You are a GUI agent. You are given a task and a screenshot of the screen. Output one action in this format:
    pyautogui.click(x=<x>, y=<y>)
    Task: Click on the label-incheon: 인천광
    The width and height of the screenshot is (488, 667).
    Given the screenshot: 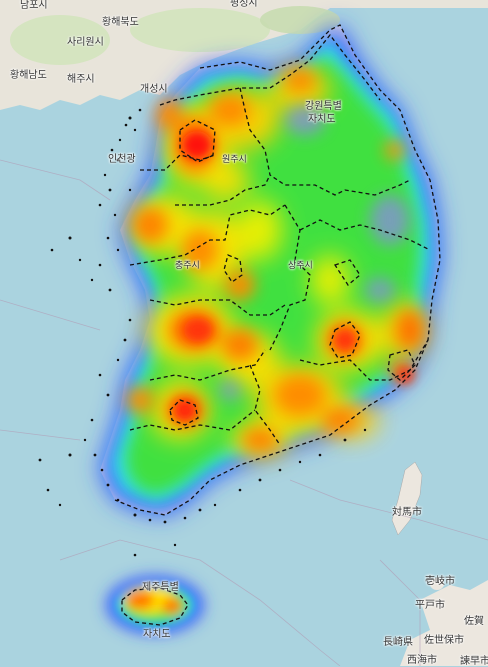 What is the action you would take?
    pyautogui.click(x=122, y=159)
    